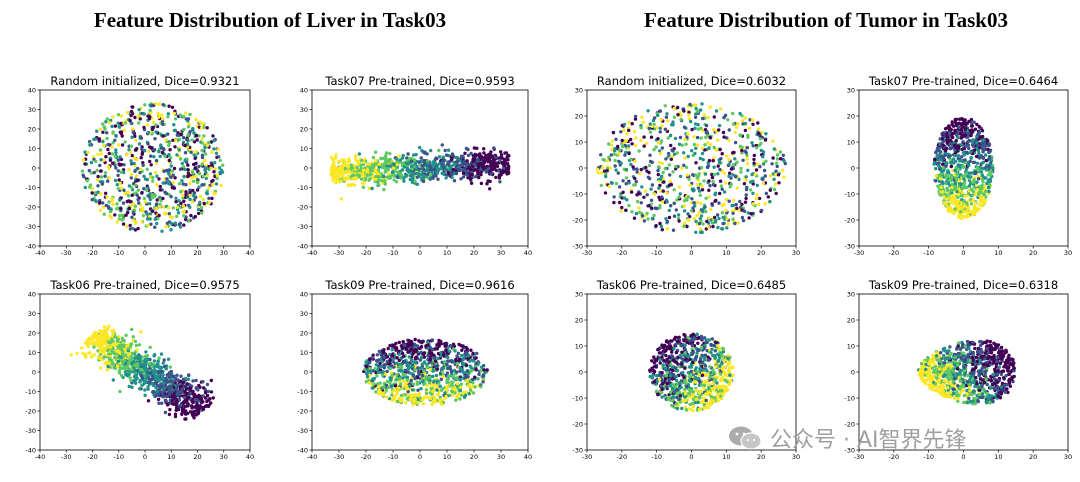 Image resolution: width=1080 pixels, height=482 pixels. I want to click on y-tick-label: 10, so click(304, 149).